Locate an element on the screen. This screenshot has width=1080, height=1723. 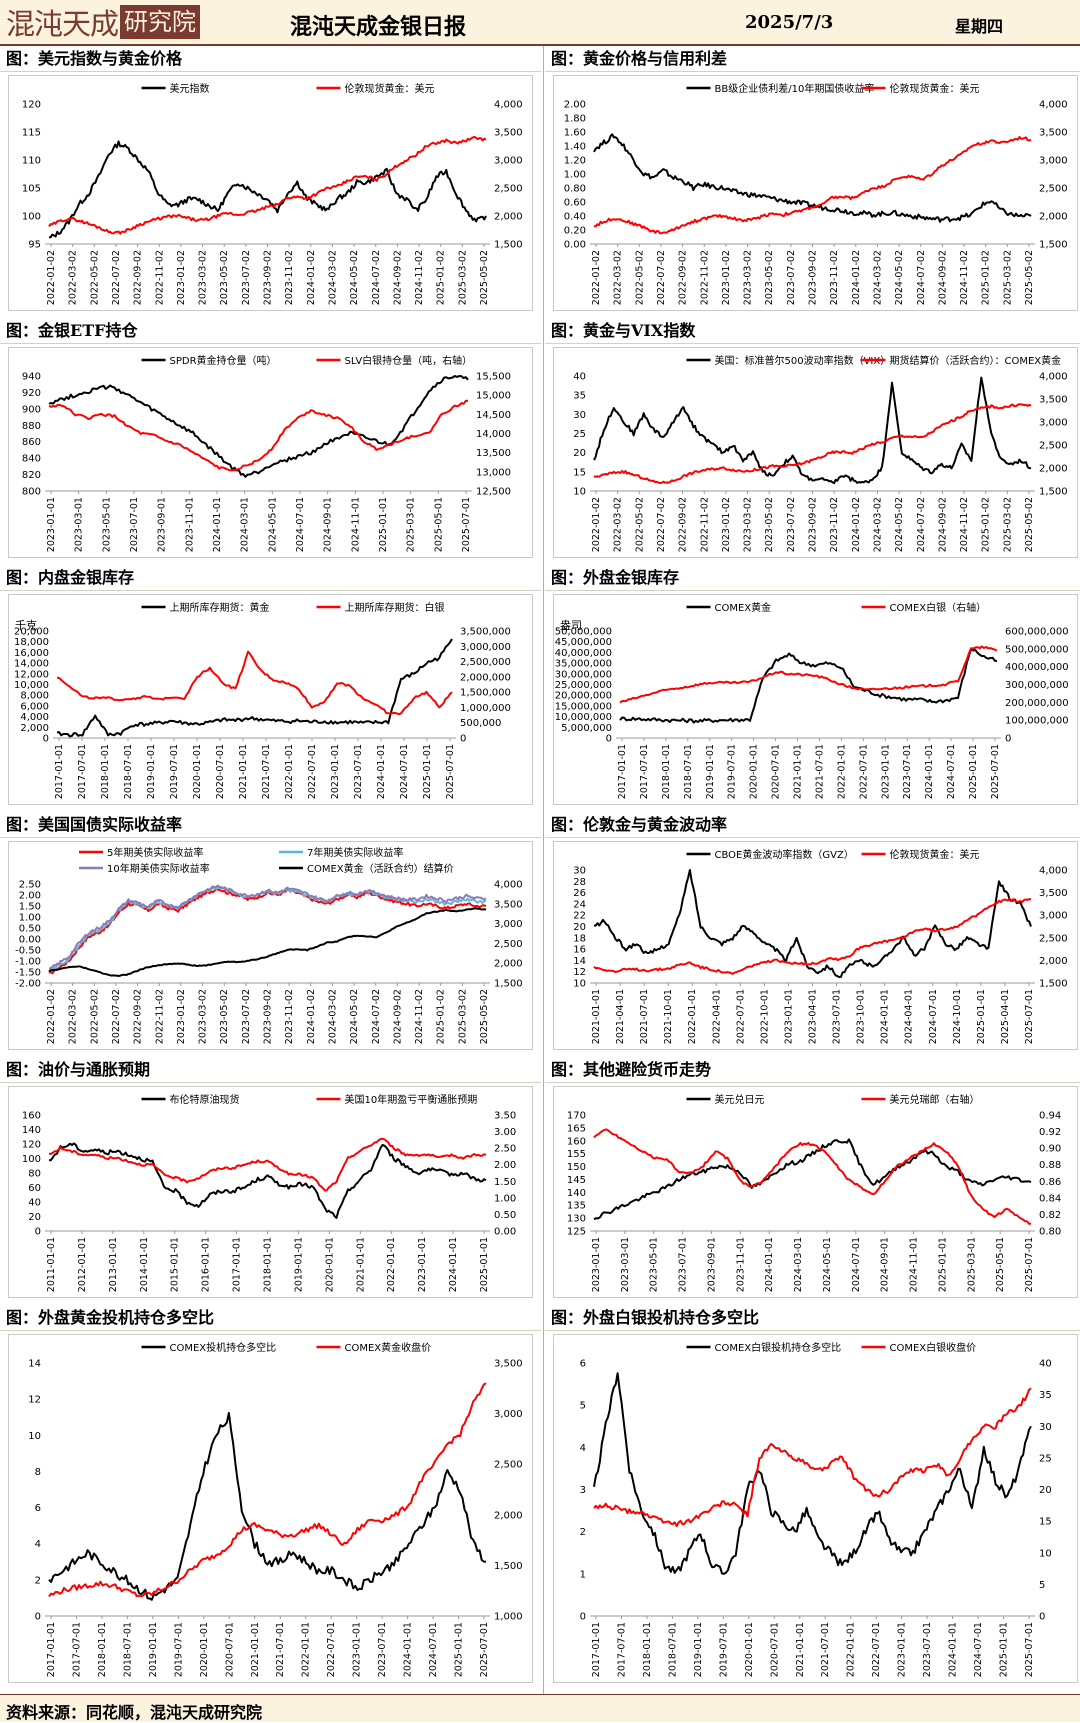
legend-entry: 美元指数 is located at coordinates (175, 88).